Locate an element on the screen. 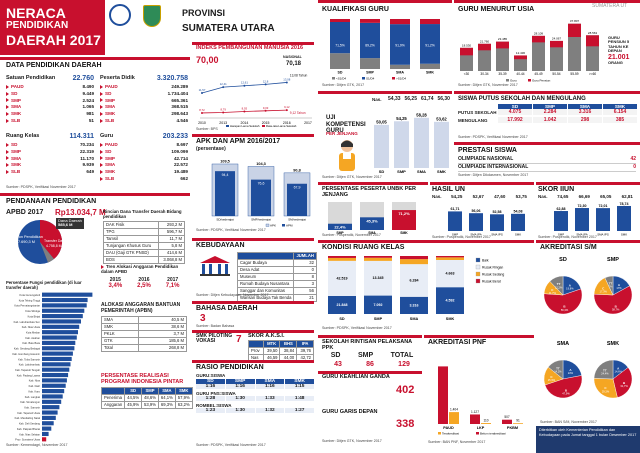 This screenshot has width=640, height=453. ipm-year: 2017 is located at coordinates (308, 123).